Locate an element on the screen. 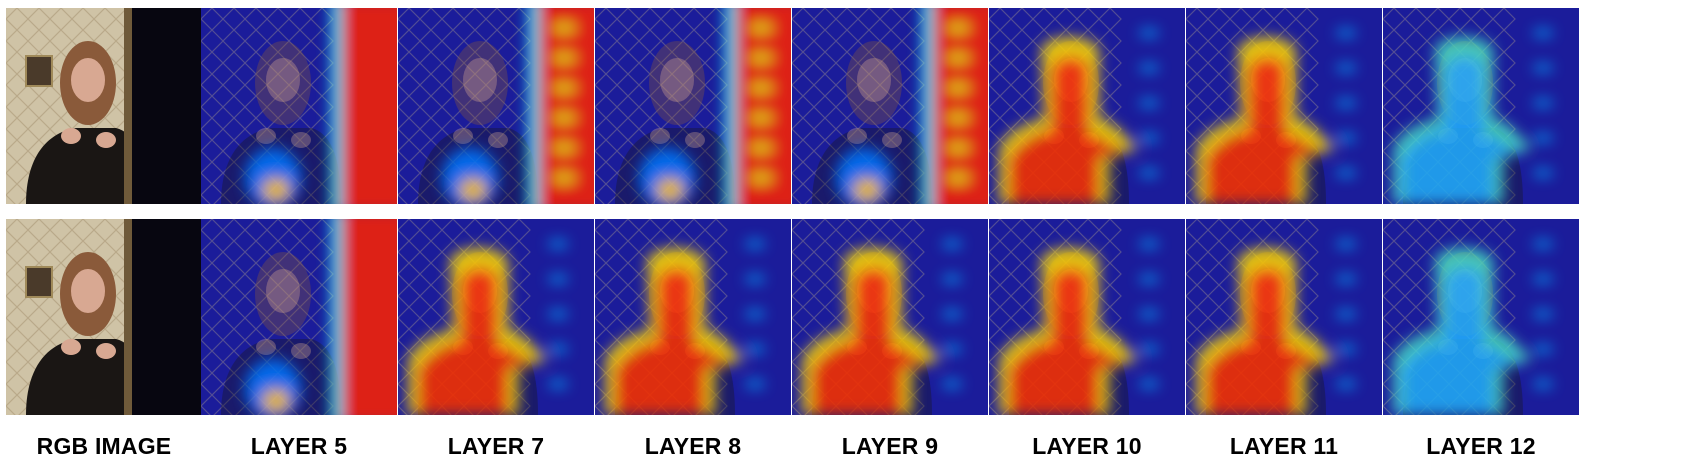  figure-column: LAYER 11 is located at coordinates (1284, 231).